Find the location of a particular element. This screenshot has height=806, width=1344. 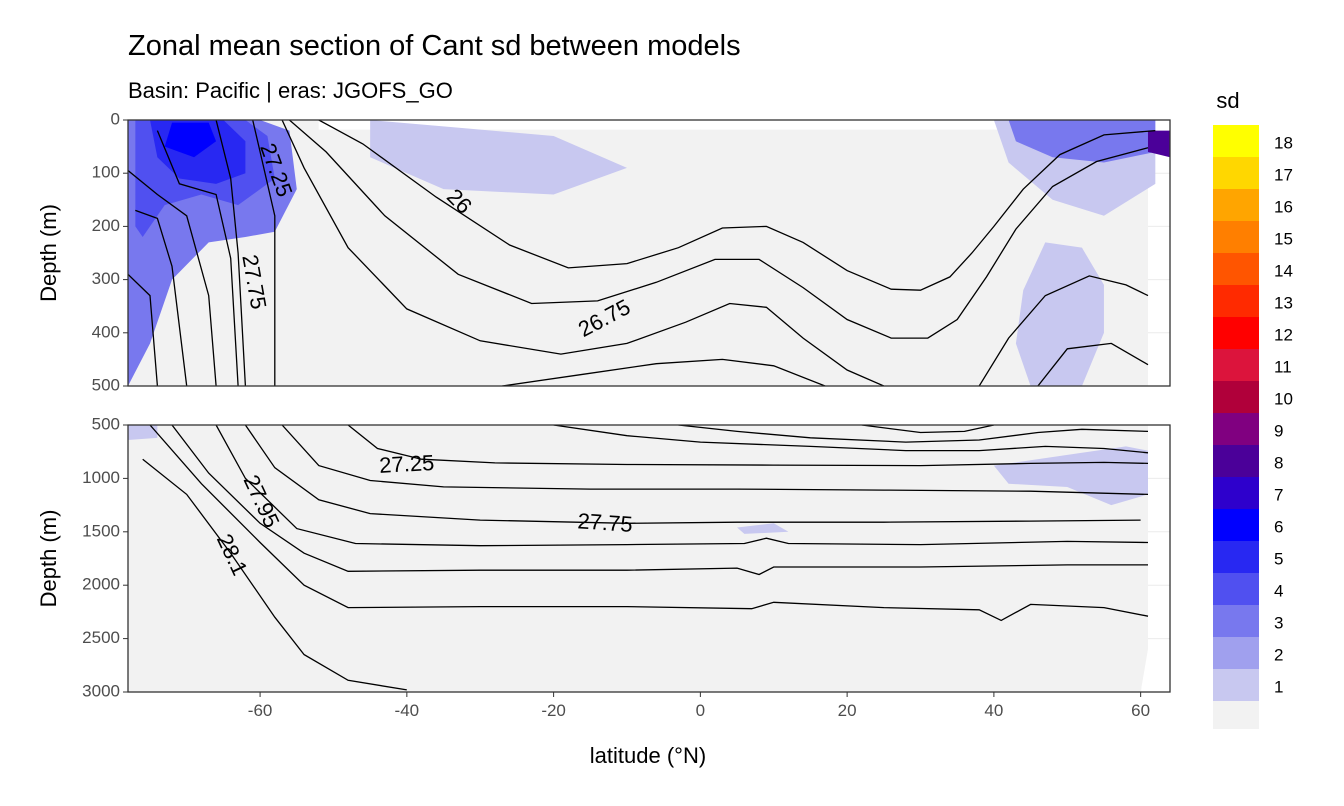

legend-label: 6 is located at coordinates (1278, 526).